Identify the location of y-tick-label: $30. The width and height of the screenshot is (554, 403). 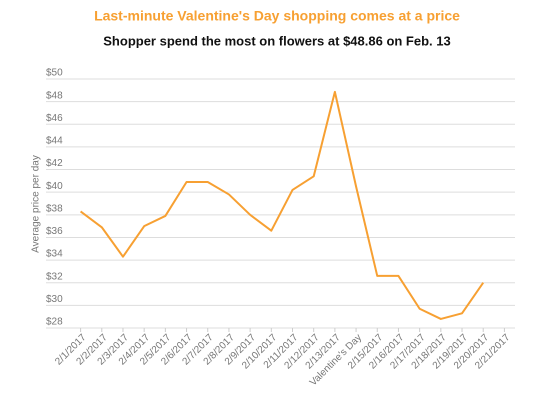
(54, 299).